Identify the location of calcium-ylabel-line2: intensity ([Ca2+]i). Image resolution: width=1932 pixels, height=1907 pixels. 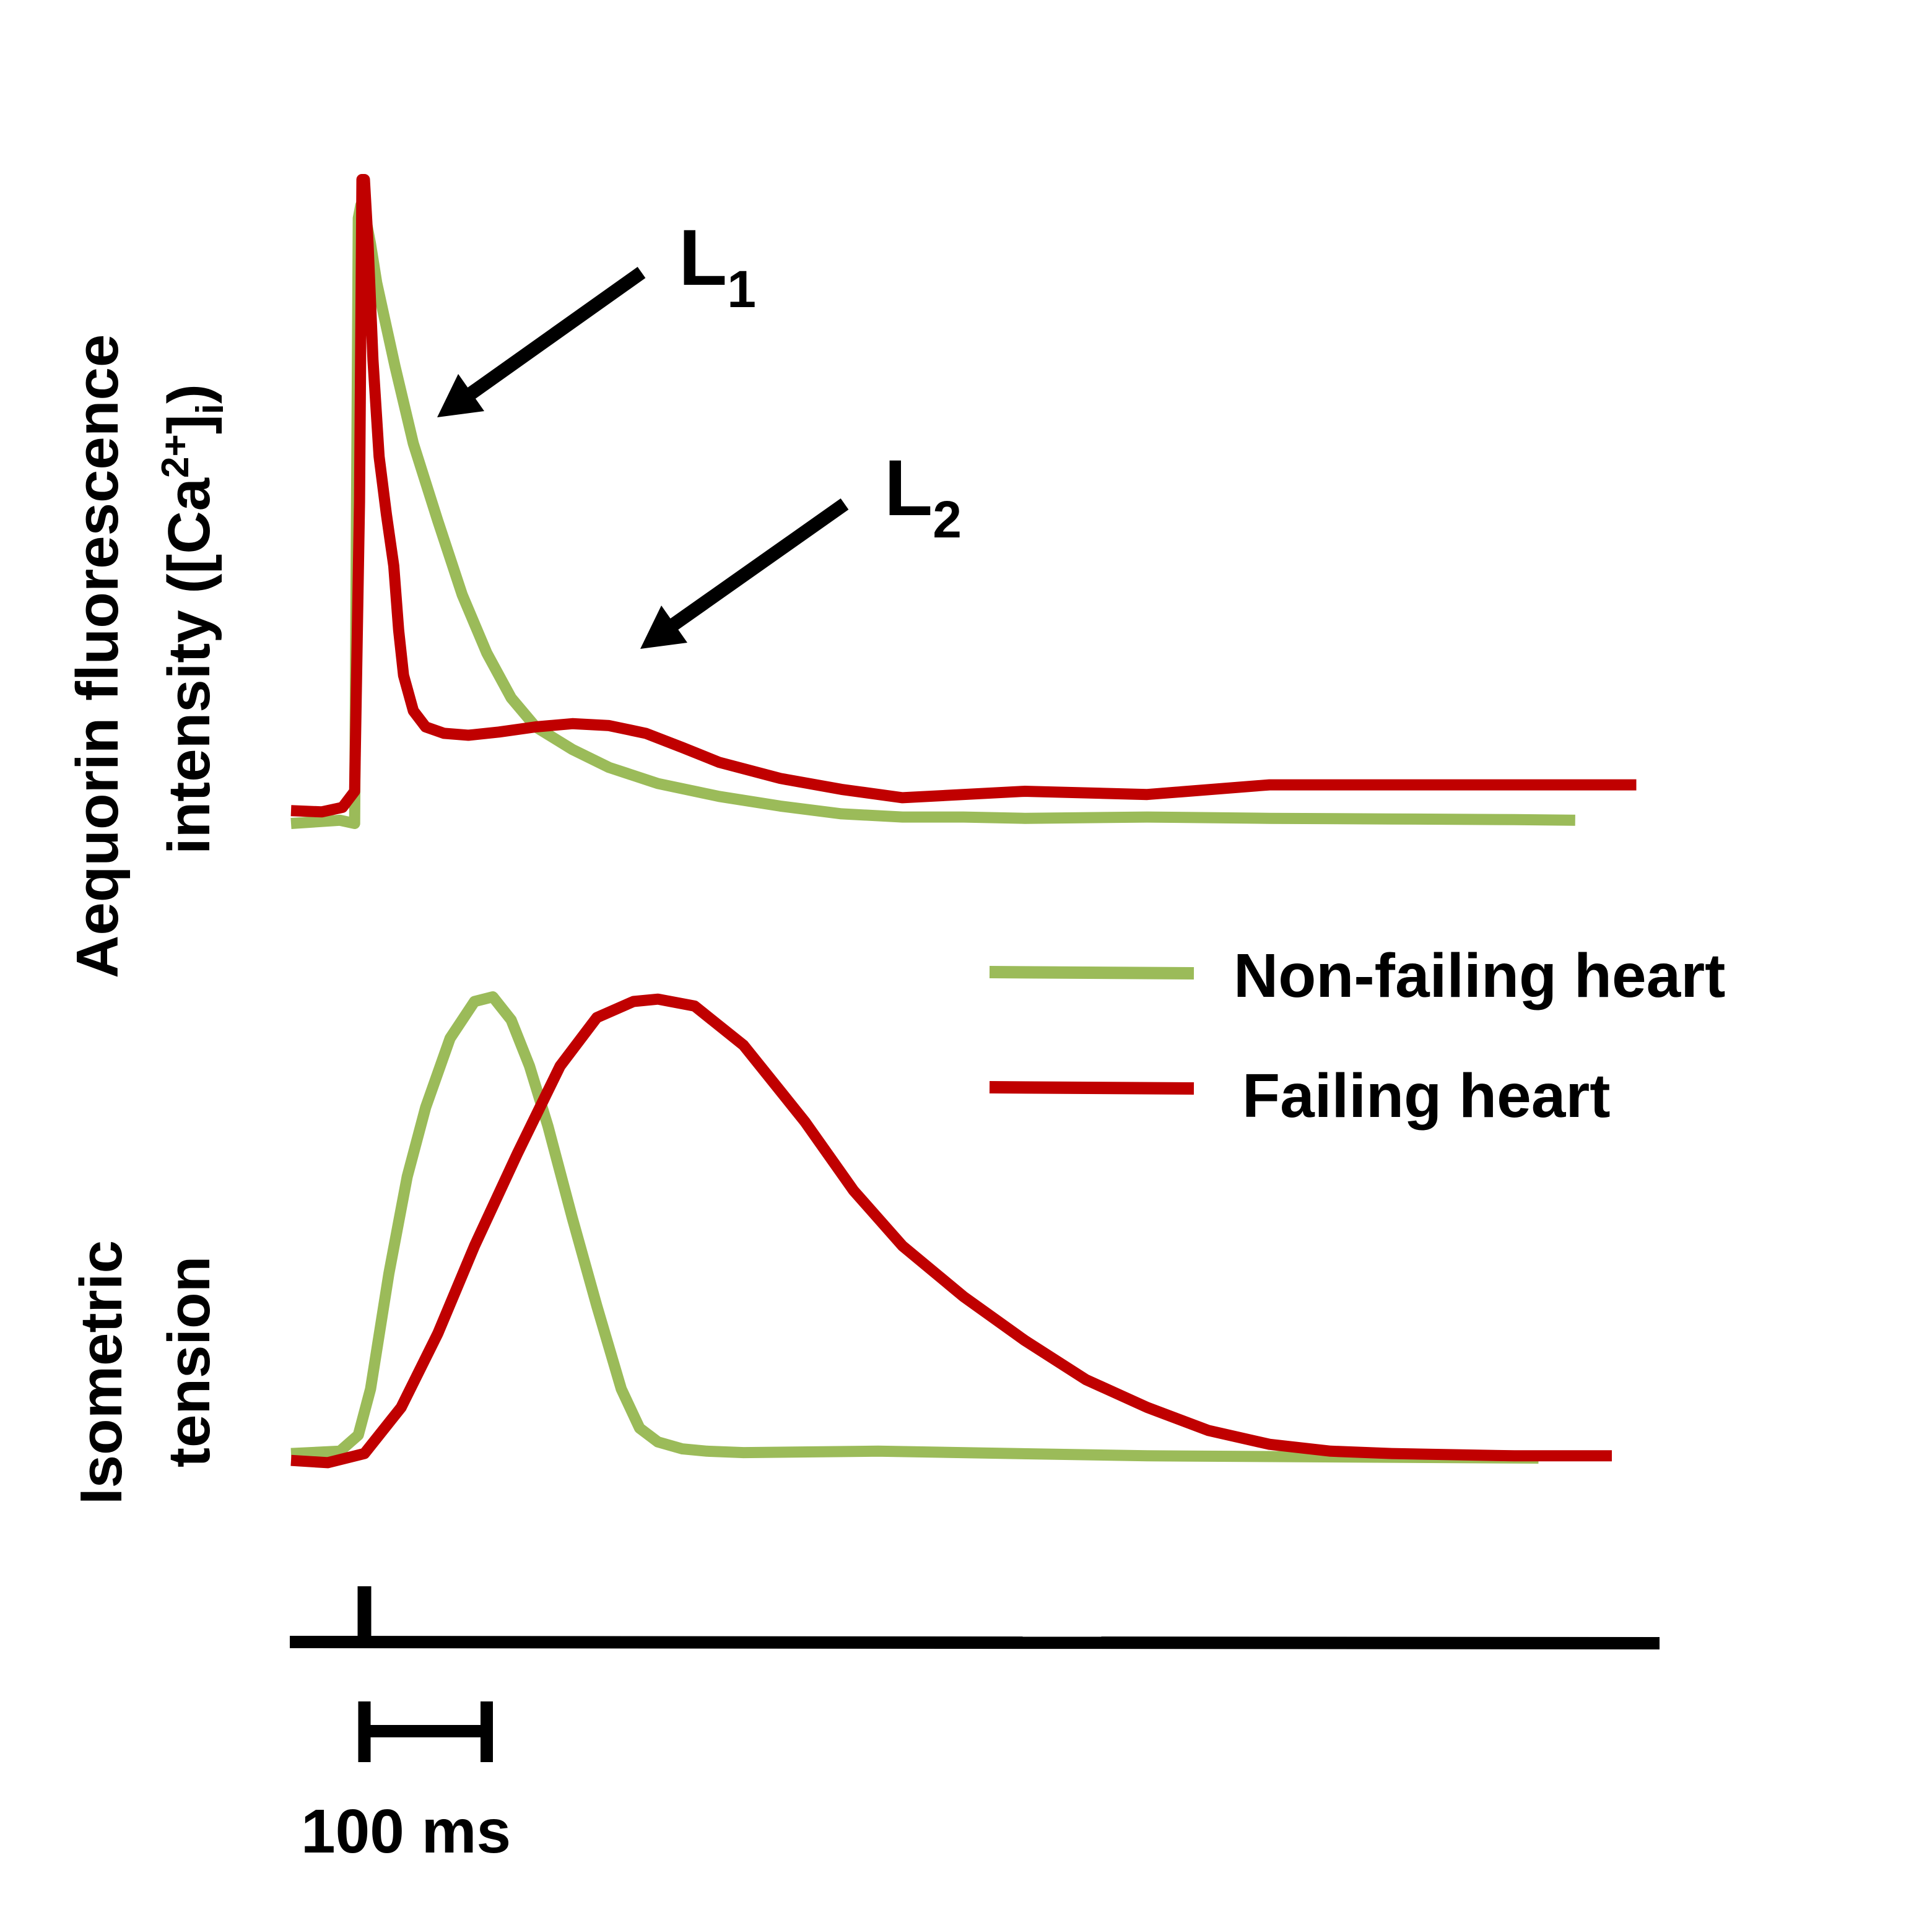
(193, 619).